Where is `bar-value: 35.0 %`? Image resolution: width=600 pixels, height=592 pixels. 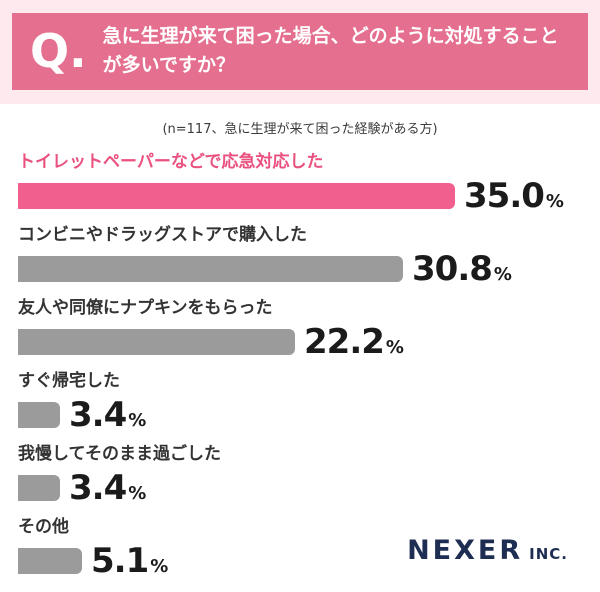
bar-value: 35.0 % is located at coordinates (514, 196).